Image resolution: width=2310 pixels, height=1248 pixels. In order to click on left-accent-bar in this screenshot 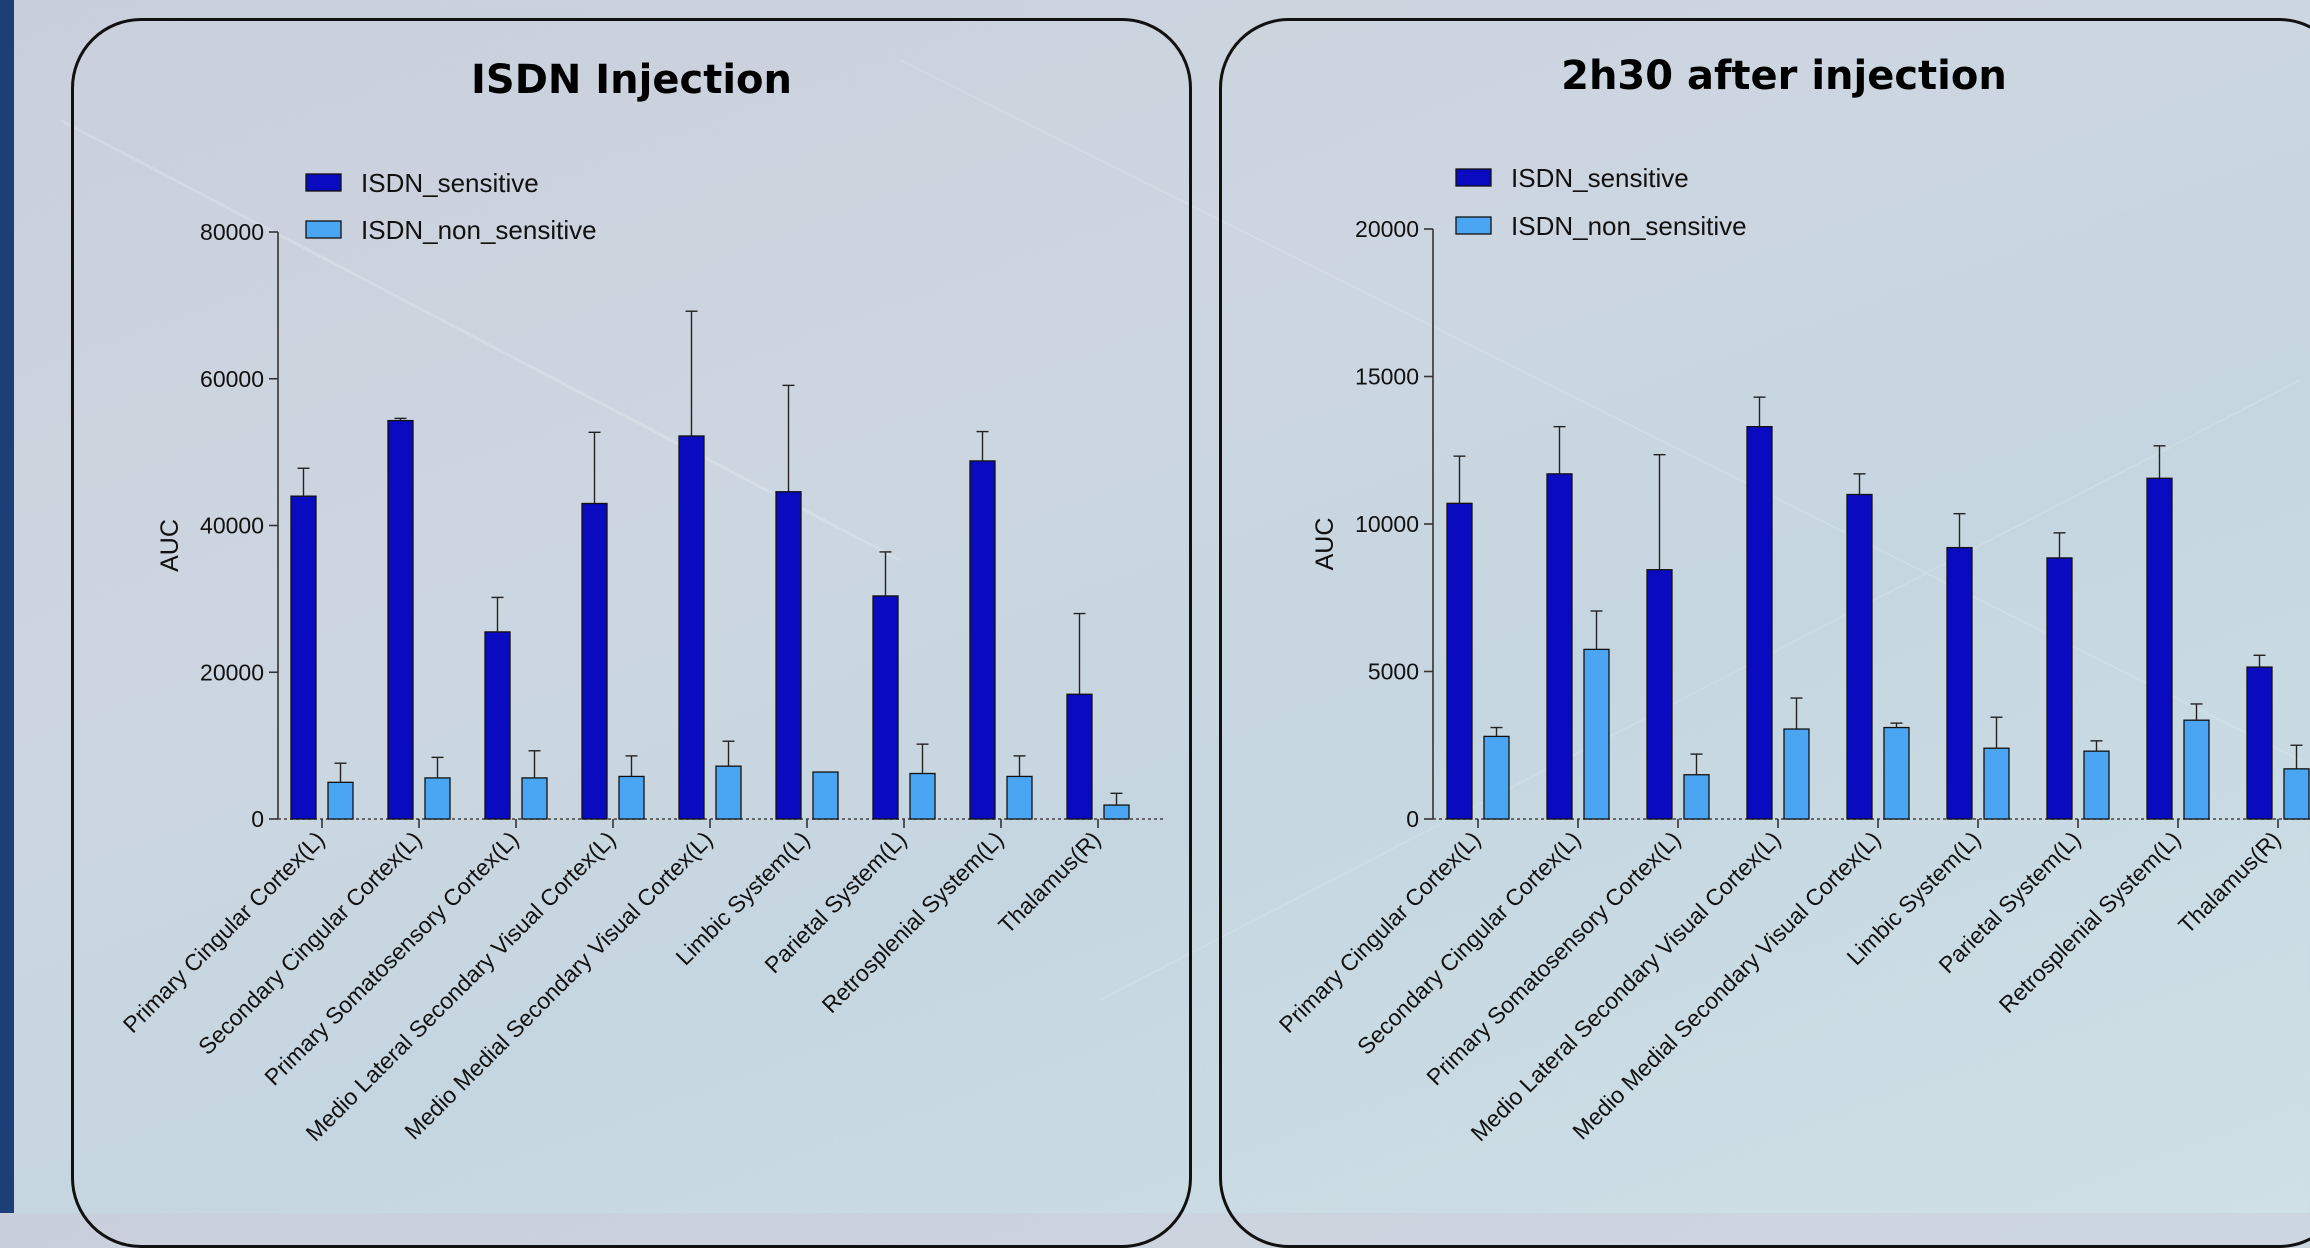, I will do `click(7, 606)`.